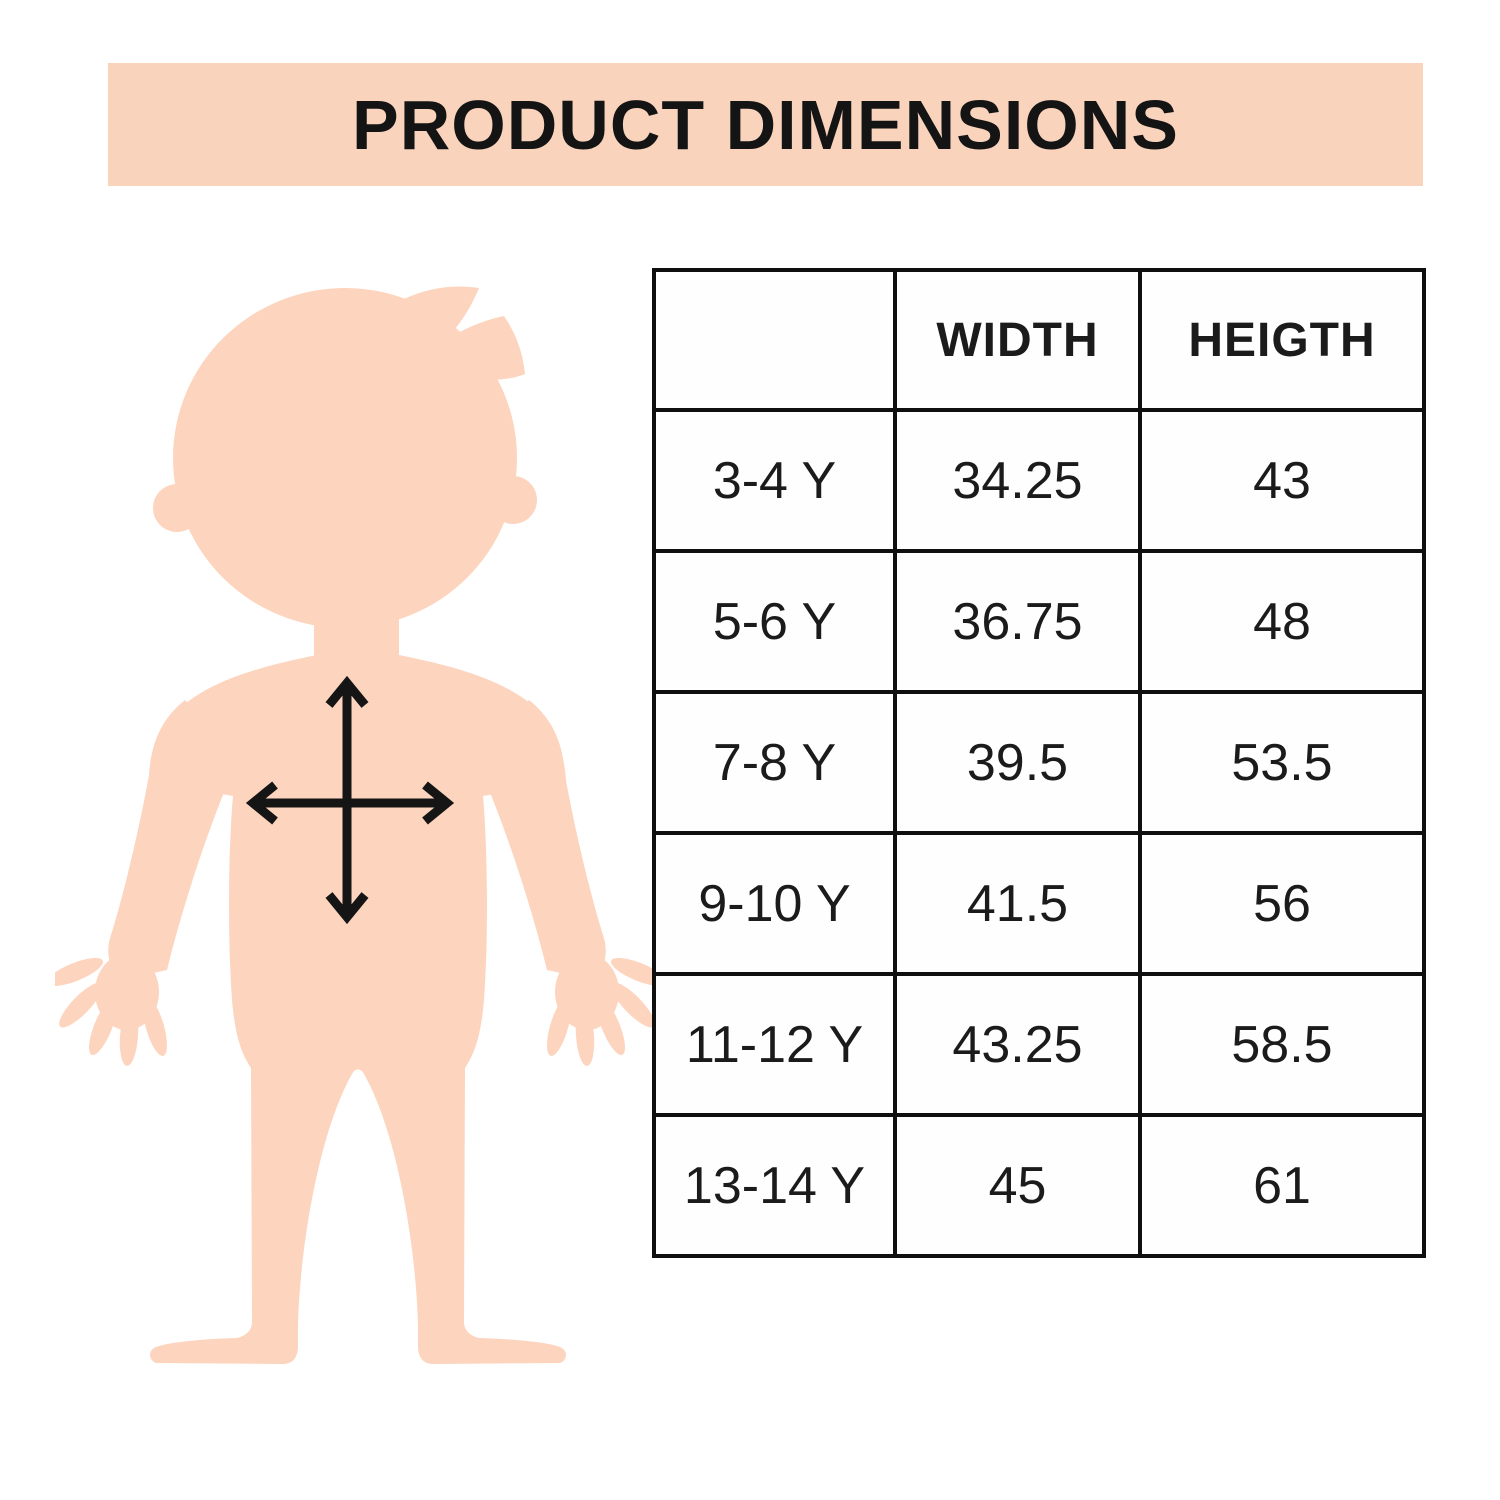 The image size is (1500, 1500). I want to click on height-value: 61, so click(1282, 1185).